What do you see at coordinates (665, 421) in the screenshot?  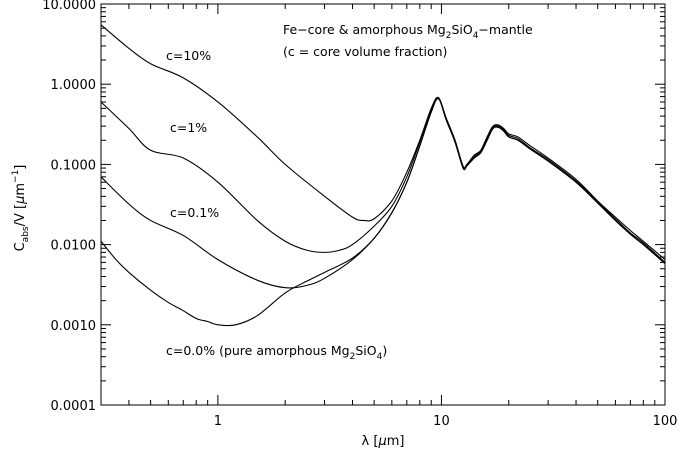 I see `x-tick-label: 100` at bounding box center [665, 421].